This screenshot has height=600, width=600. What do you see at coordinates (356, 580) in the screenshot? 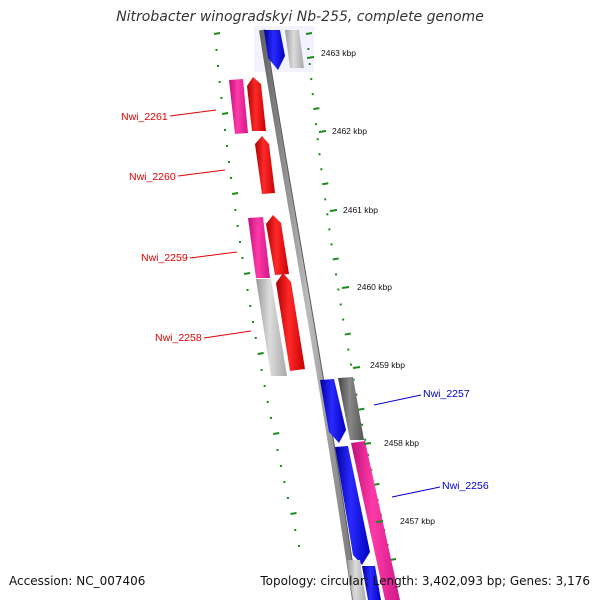
I see `feature-bottom-grey` at bounding box center [356, 580].